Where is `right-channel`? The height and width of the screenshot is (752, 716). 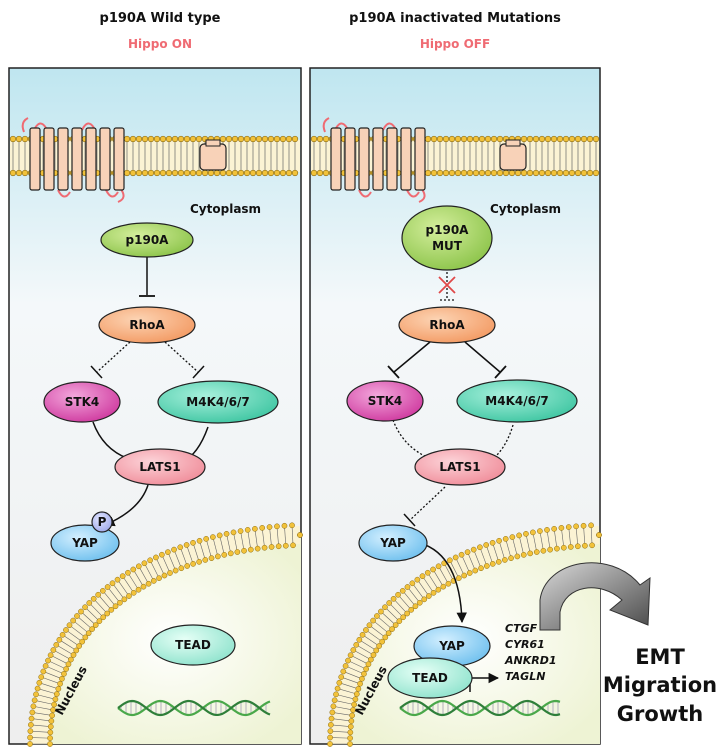 right-channel is located at coordinates (513, 155).